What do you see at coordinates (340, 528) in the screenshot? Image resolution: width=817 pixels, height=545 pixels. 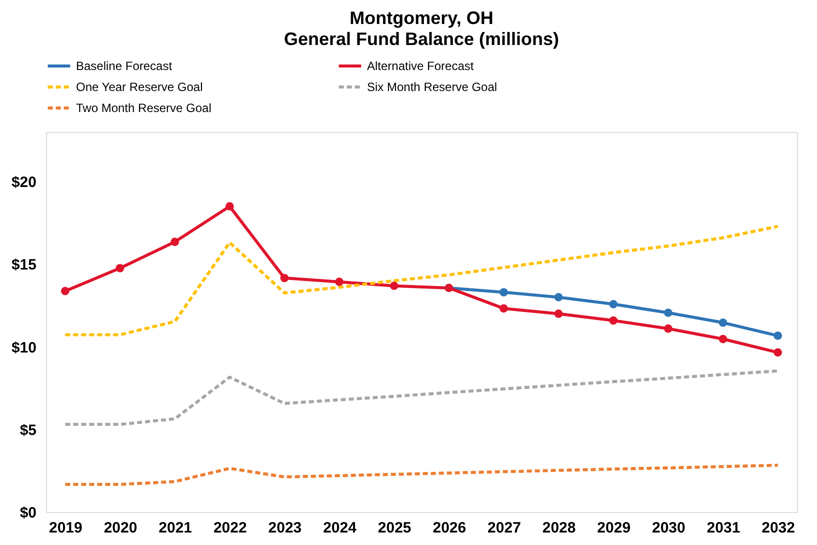 I see `x-tick-label: 2024` at bounding box center [340, 528].